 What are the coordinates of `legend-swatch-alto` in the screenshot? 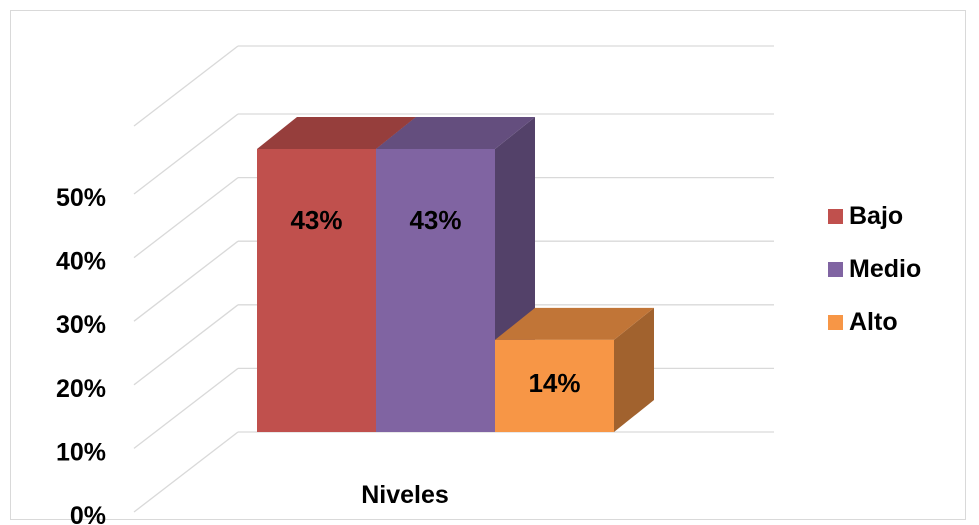 It's located at (835, 322).